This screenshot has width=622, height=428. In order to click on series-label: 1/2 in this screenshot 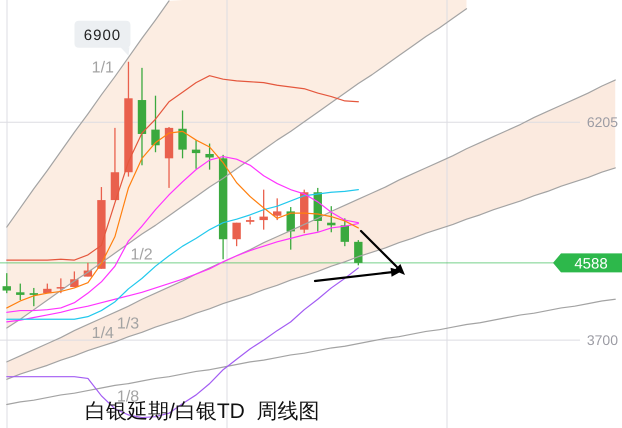, I will do `click(141, 255)`.